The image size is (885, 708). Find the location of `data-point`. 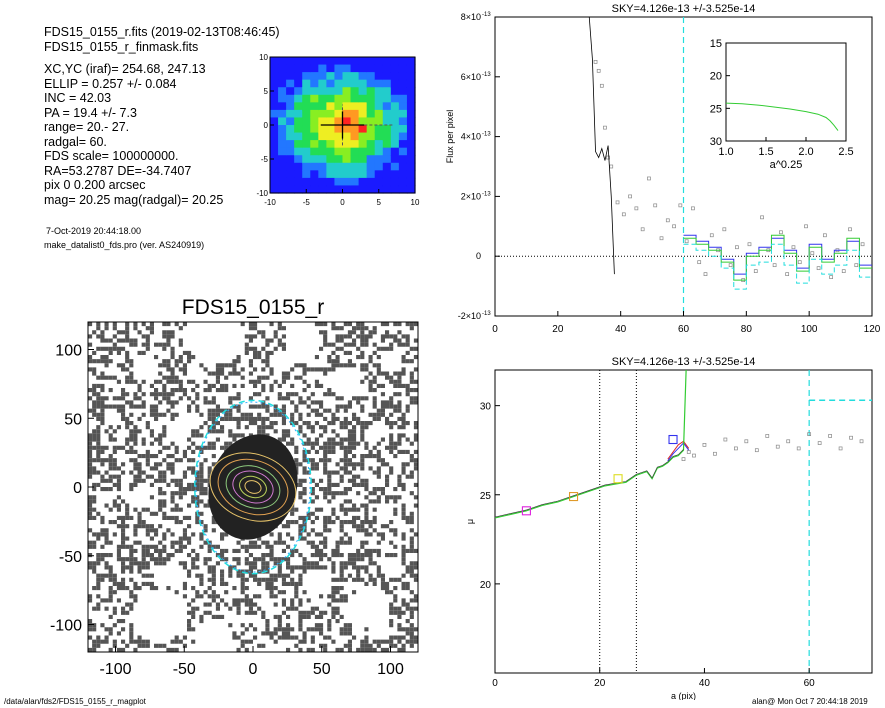

data-point is located at coordinates (699, 262).